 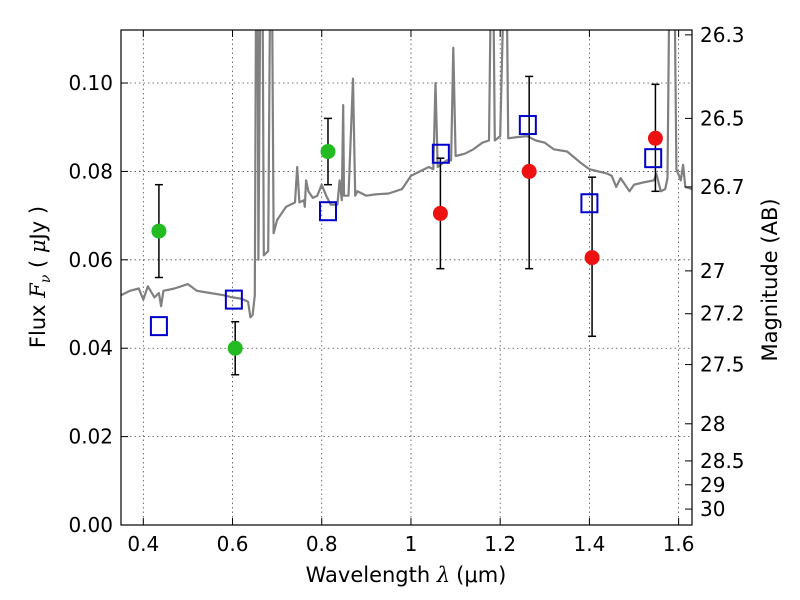 I want to click on y2-tick-label: 30, so click(x=712, y=509).